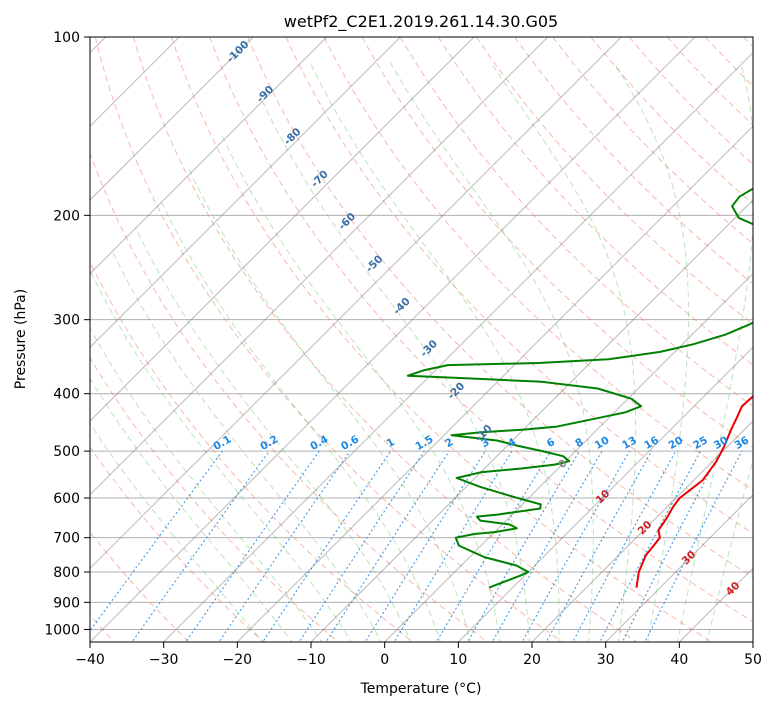  Describe the element at coordinates (66, 216) in the screenshot. I see `y-tick-label: 200` at that location.